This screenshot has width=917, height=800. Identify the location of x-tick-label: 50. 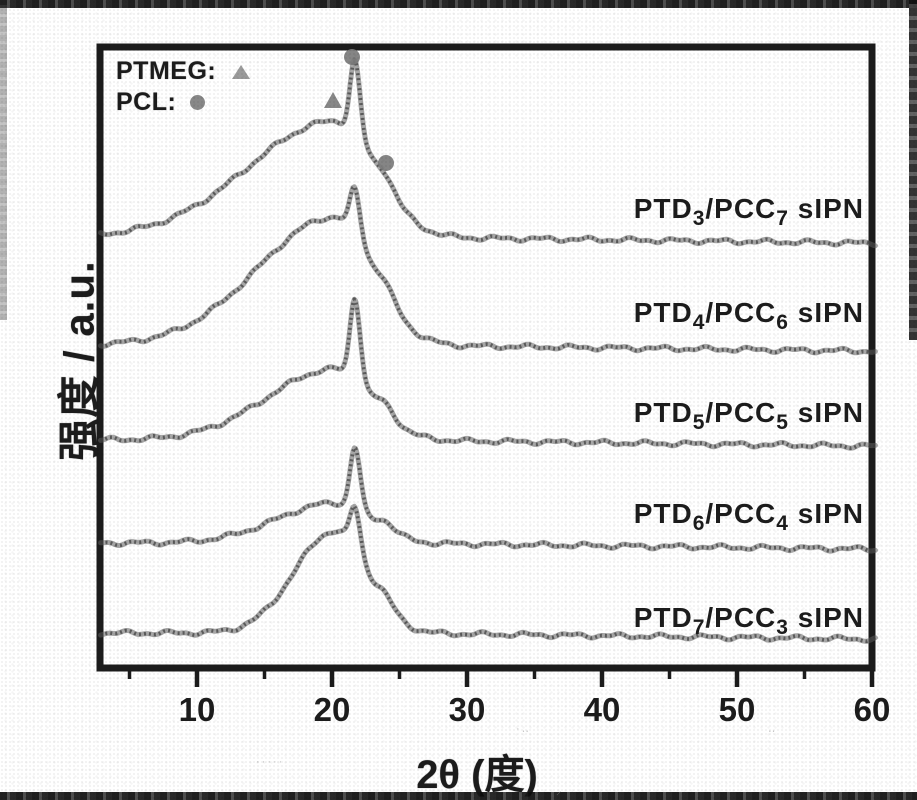
(737, 709).